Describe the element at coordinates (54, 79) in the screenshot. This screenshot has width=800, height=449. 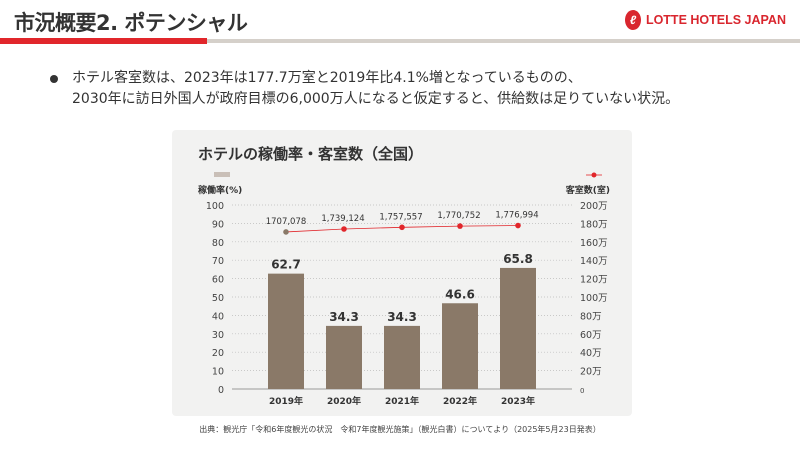
I see `bullet-icon` at that location.